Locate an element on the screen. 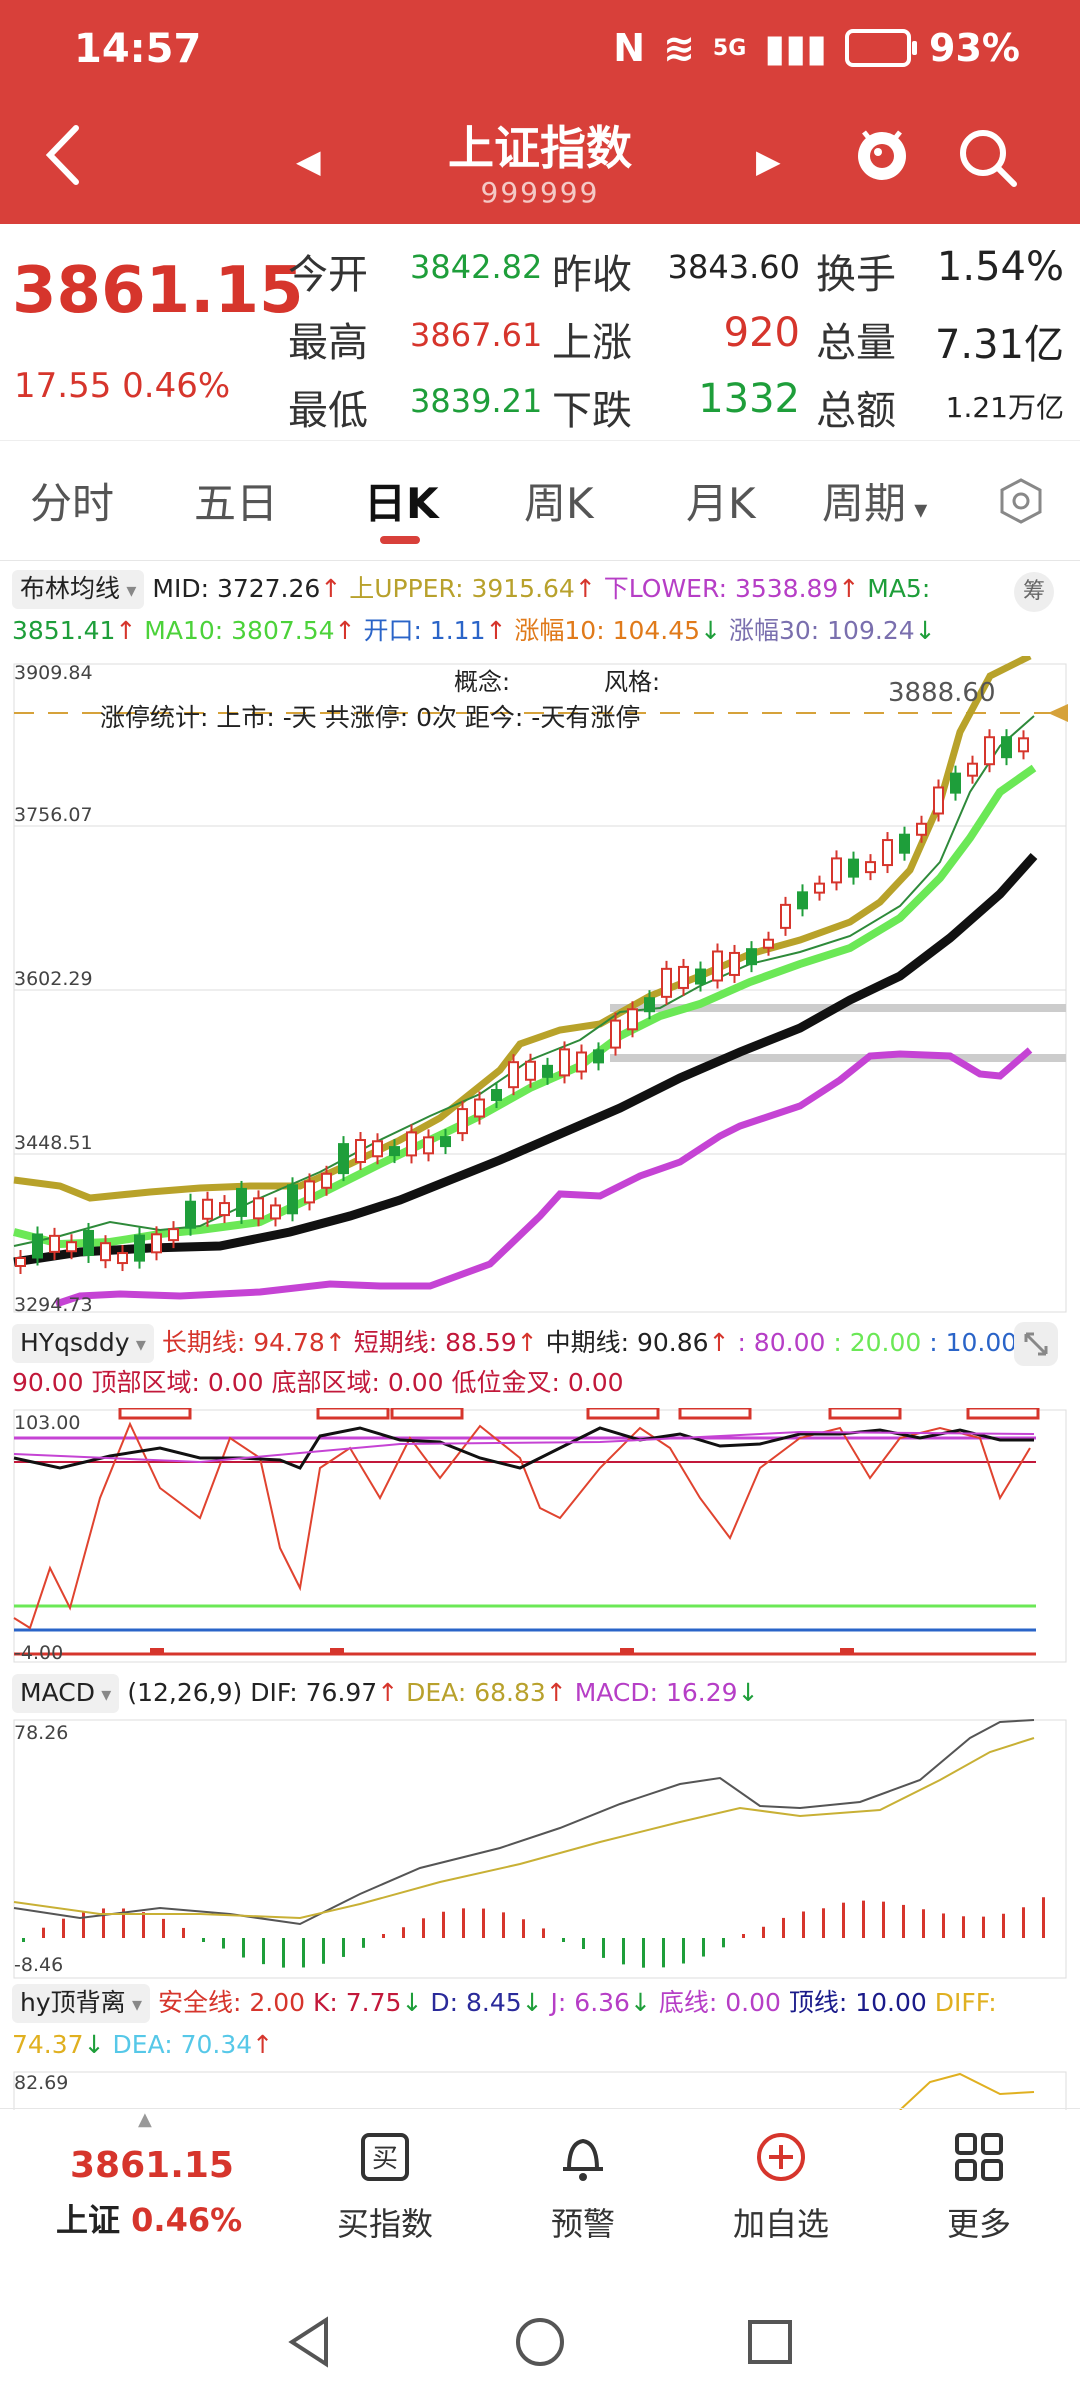  add-watchlist-button: 加自选 is located at coordinates (781, 2187).